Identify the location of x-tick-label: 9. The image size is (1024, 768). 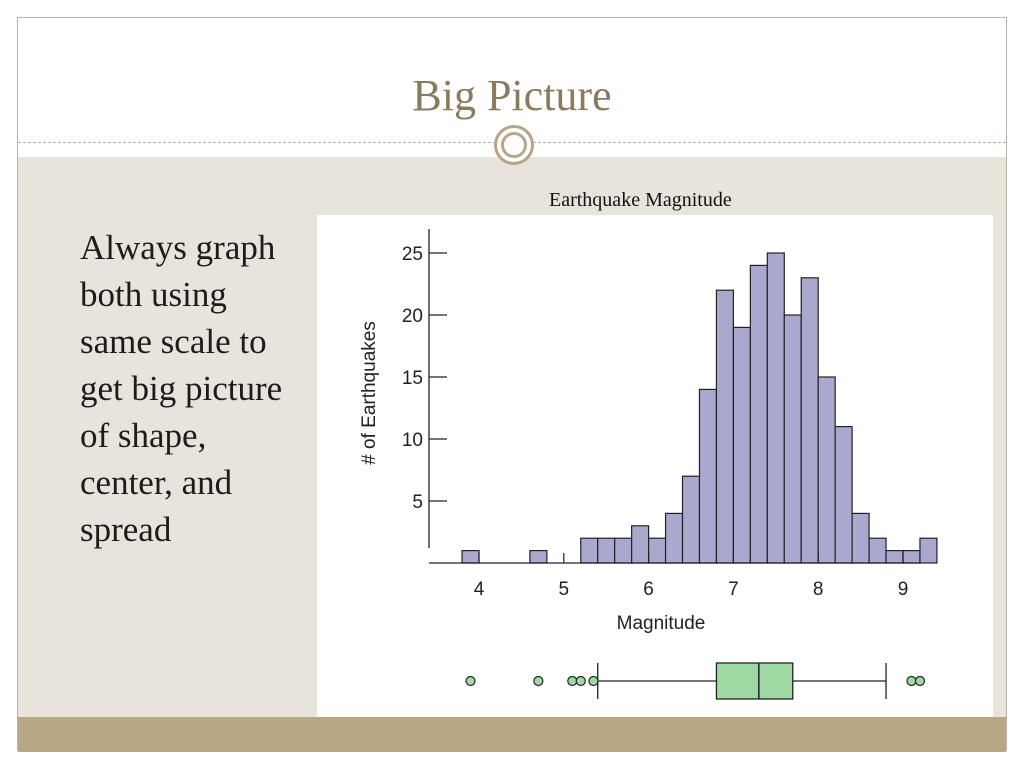
(903, 589).